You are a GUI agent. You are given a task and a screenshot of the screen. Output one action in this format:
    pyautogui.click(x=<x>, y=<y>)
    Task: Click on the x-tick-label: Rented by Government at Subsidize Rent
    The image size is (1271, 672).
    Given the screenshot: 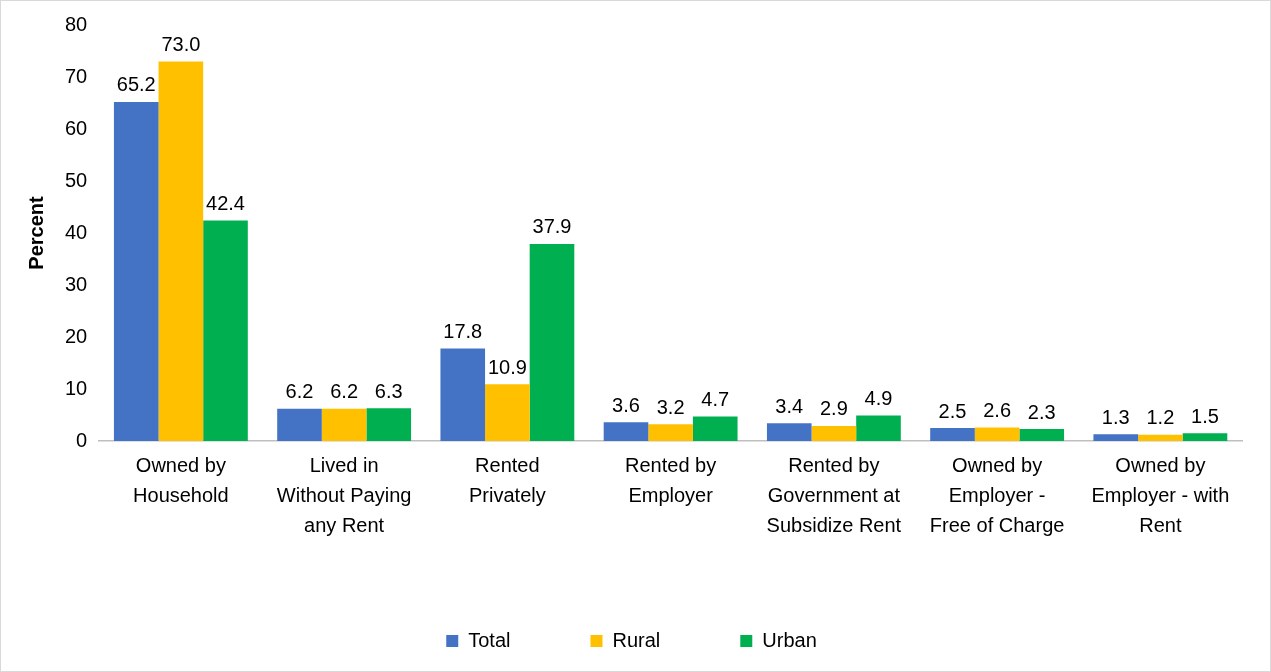 What is the action you would take?
    pyautogui.click(x=834, y=494)
    